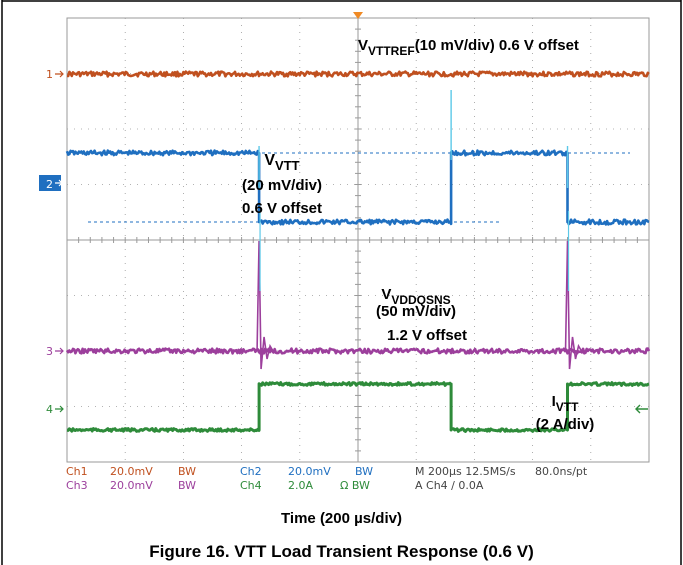  Describe the element at coordinates (358, 407) in the screenshot. I see `trace-i-vtt` at that location.